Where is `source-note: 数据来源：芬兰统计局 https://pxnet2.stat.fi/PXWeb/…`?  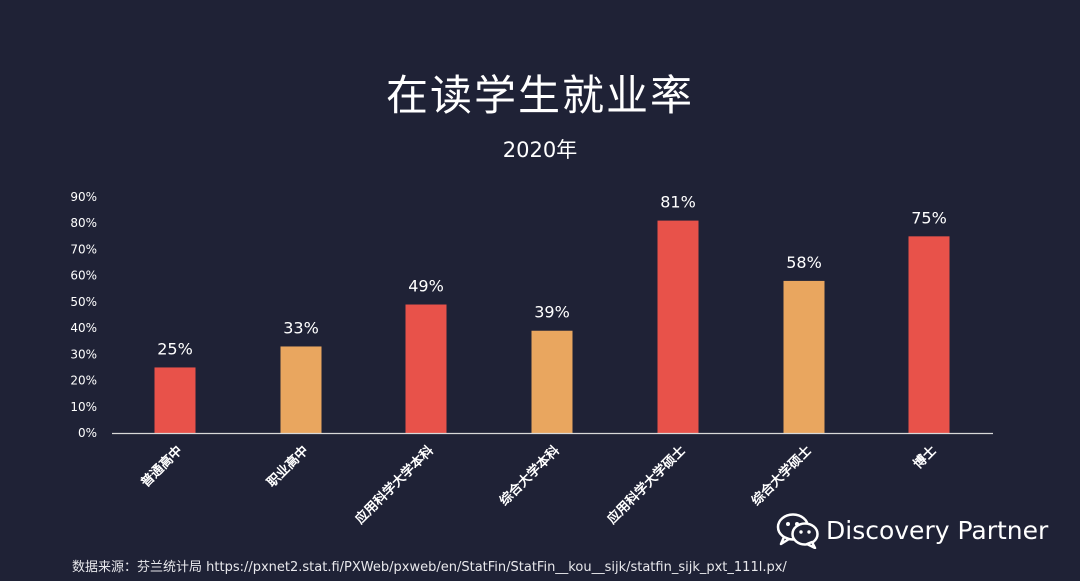
source-note: 数据来源：芬兰统计局 https://pxnet2.stat.fi/PXWeb/… is located at coordinates (429, 567).